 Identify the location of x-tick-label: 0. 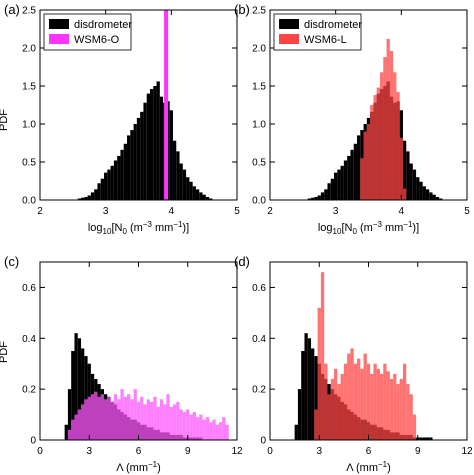
(270, 451).